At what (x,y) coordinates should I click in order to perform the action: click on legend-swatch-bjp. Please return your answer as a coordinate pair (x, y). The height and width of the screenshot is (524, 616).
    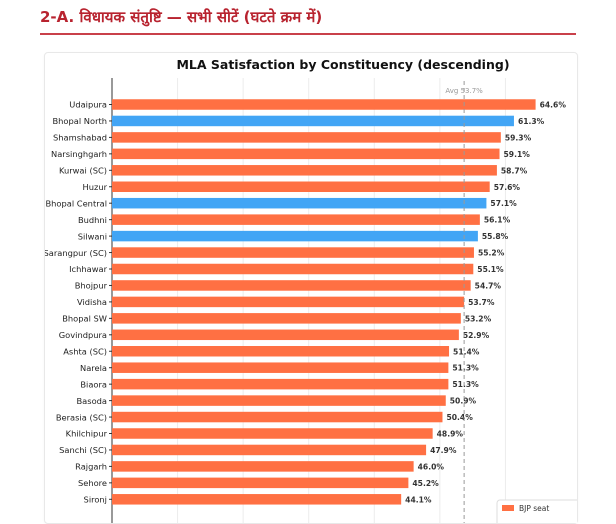
    Looking at the image, I should click on (508, 508).